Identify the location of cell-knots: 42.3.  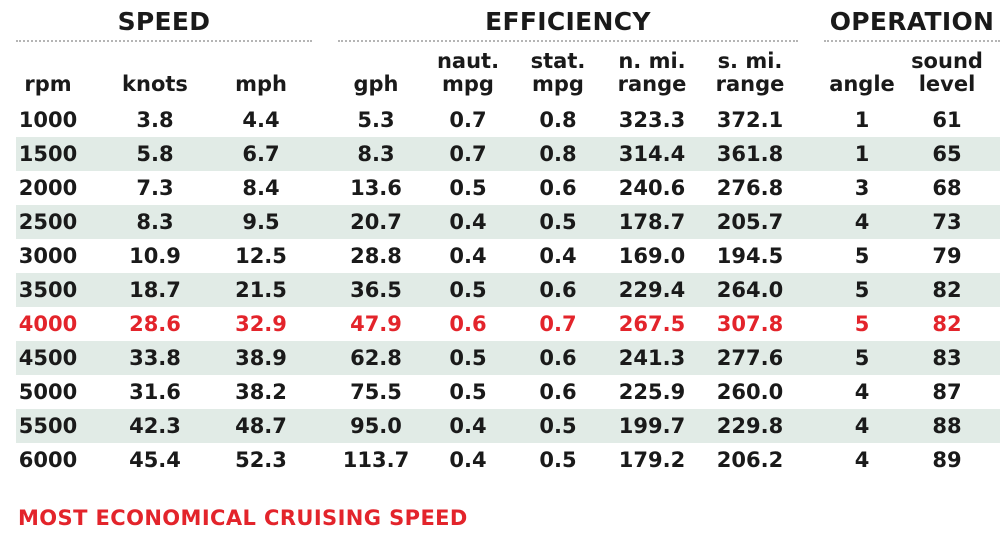
(155, 426).